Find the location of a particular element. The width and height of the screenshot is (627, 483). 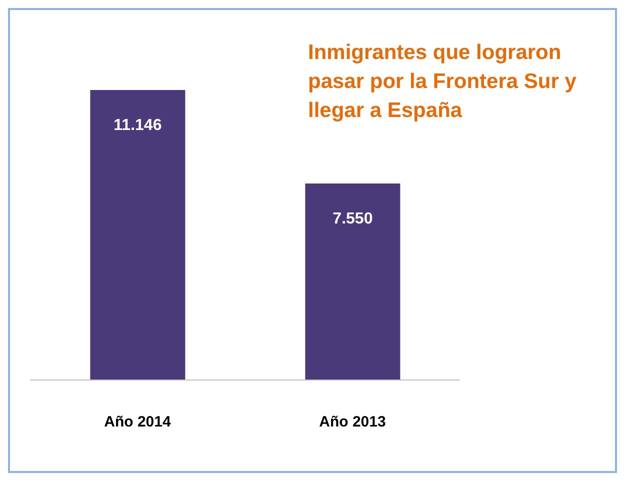

data-label: 7.550 is located at coordinates (352, 219).